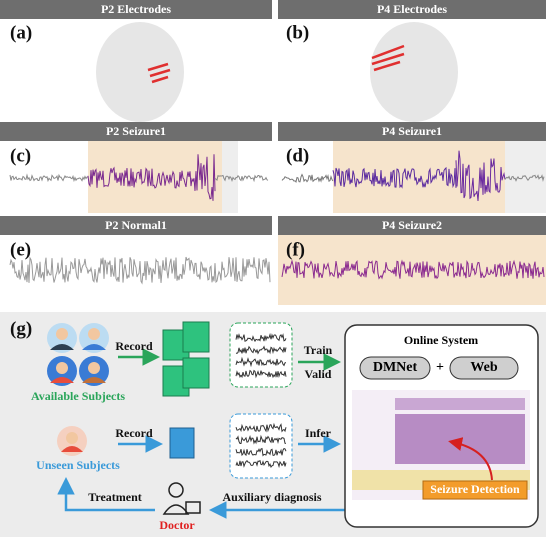 This screenshot has height=542, width=546. Describe the element at coordinates (441, 340) in the screenshot. I see `online-system-title: Online System` at that location.